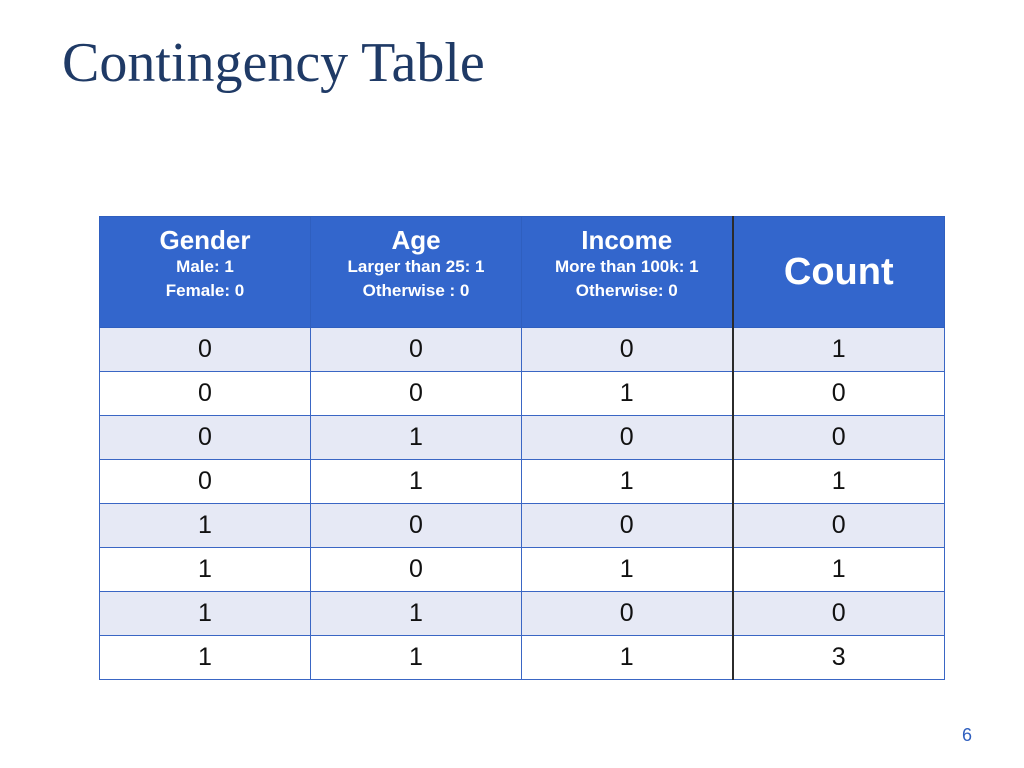  What do you see at coordinates (416, 290) in the screenshot?
I see `header-age-sub2: Otherwise : 0` at bounding box center [416, 290].